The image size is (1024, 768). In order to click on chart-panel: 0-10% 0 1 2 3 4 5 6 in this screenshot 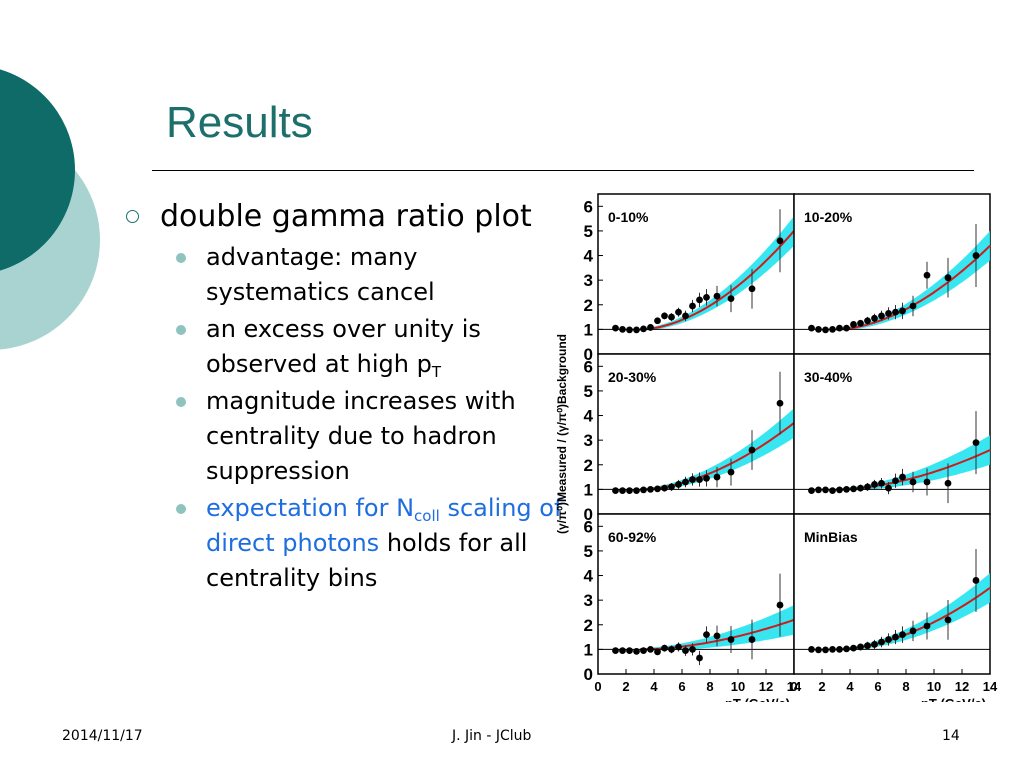, I will do `click(689, 278)`.